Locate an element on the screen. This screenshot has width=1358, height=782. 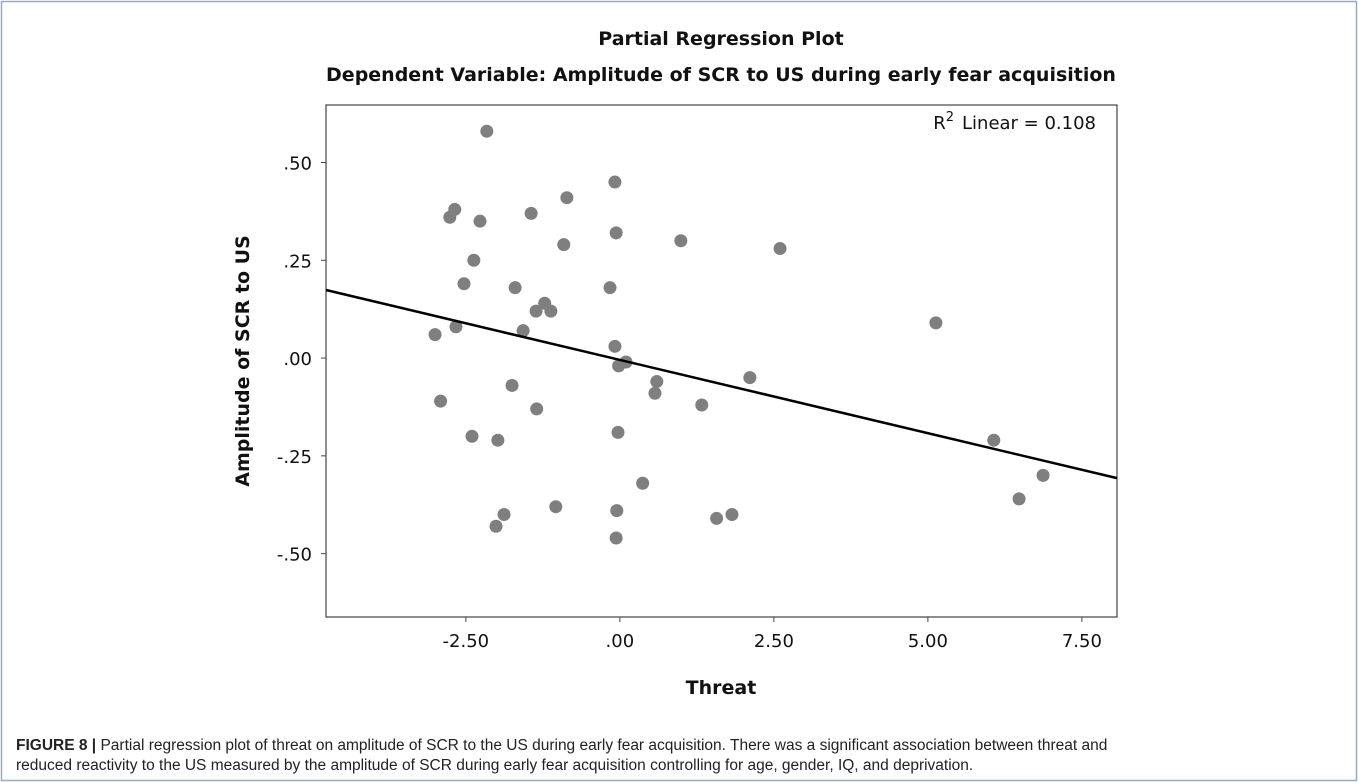
x-tick-label: -2.50 is located at coordinates (466, 641).